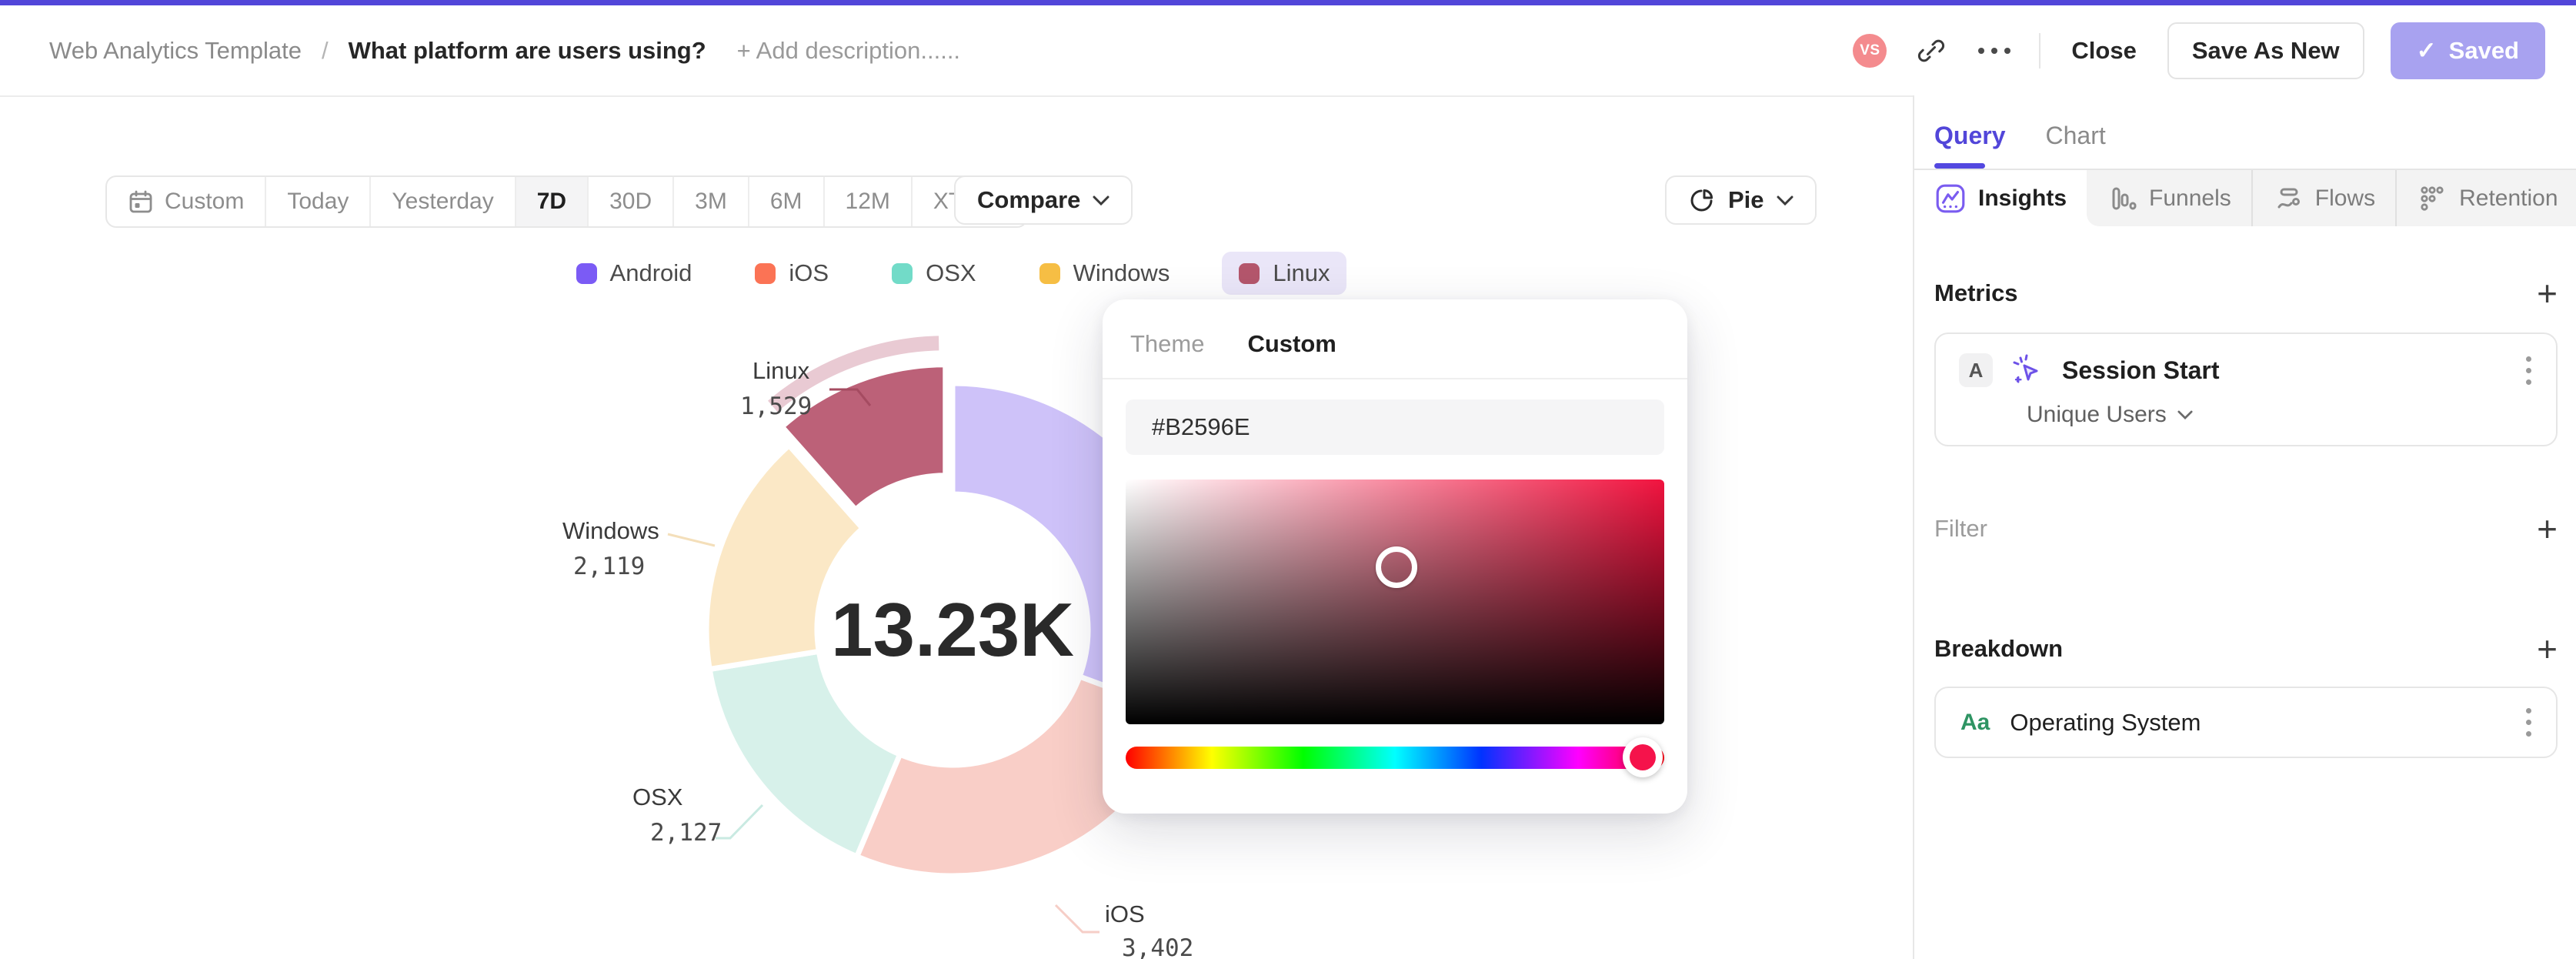  I want to click on breakdown-card: Aa Operating System, so click(2246, 722).